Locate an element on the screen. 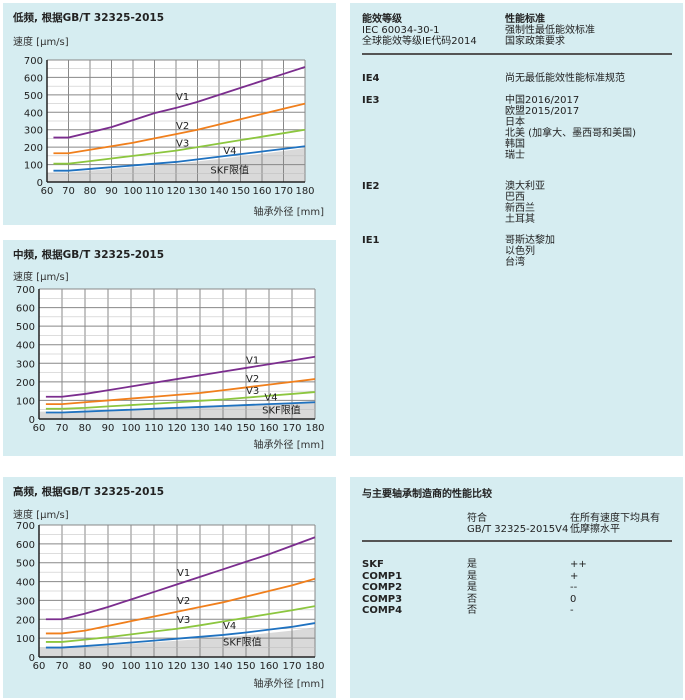 The image size is (685, 700). company-name: COMP2 is located at coordinates (382, 587).